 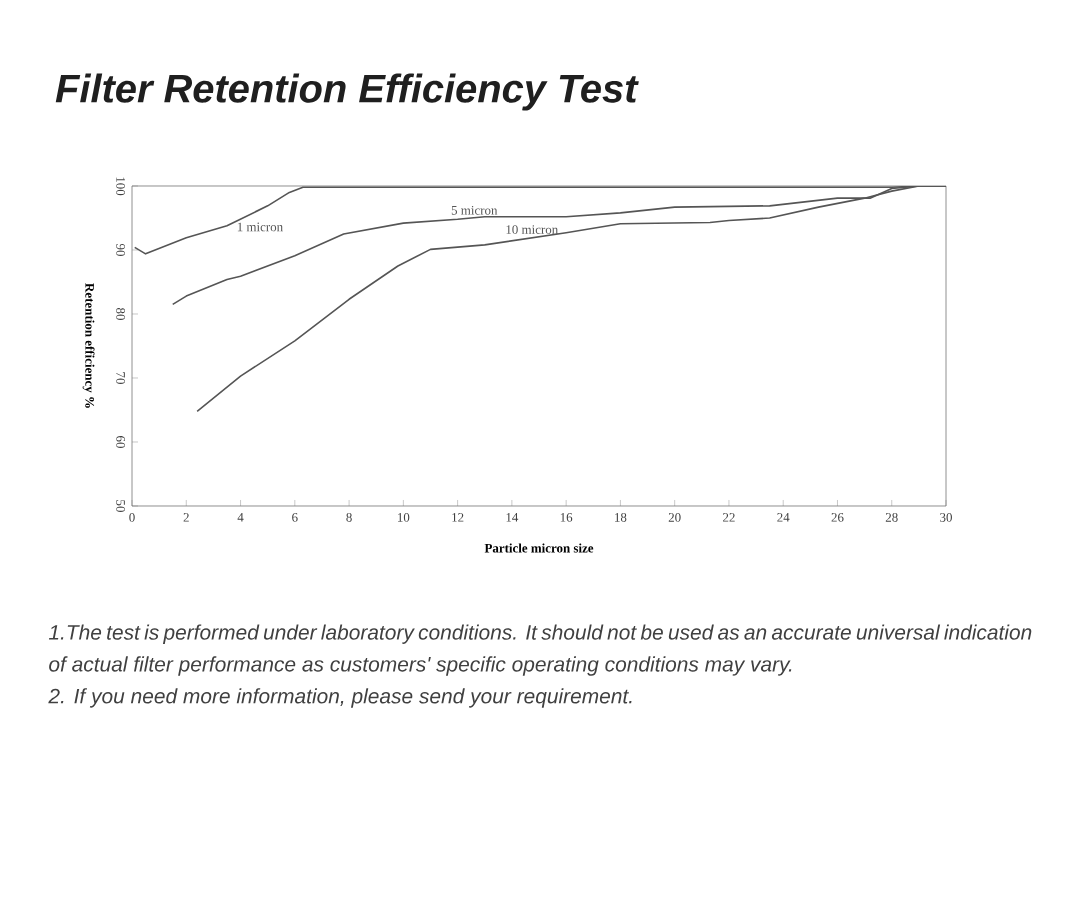 What do you see at coordinates (347, 92) in the screenshot?
I see `chart-title: Filter Retention Efficiency Test` at bounding box center [347, 92].